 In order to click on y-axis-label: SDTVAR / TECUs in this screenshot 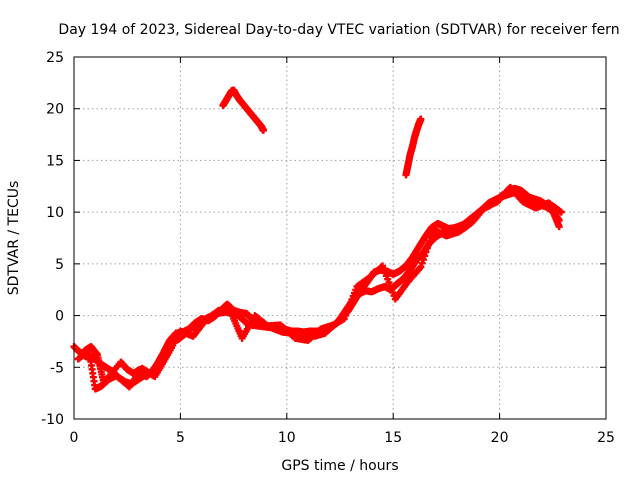, I will do `click(14, 238)`.